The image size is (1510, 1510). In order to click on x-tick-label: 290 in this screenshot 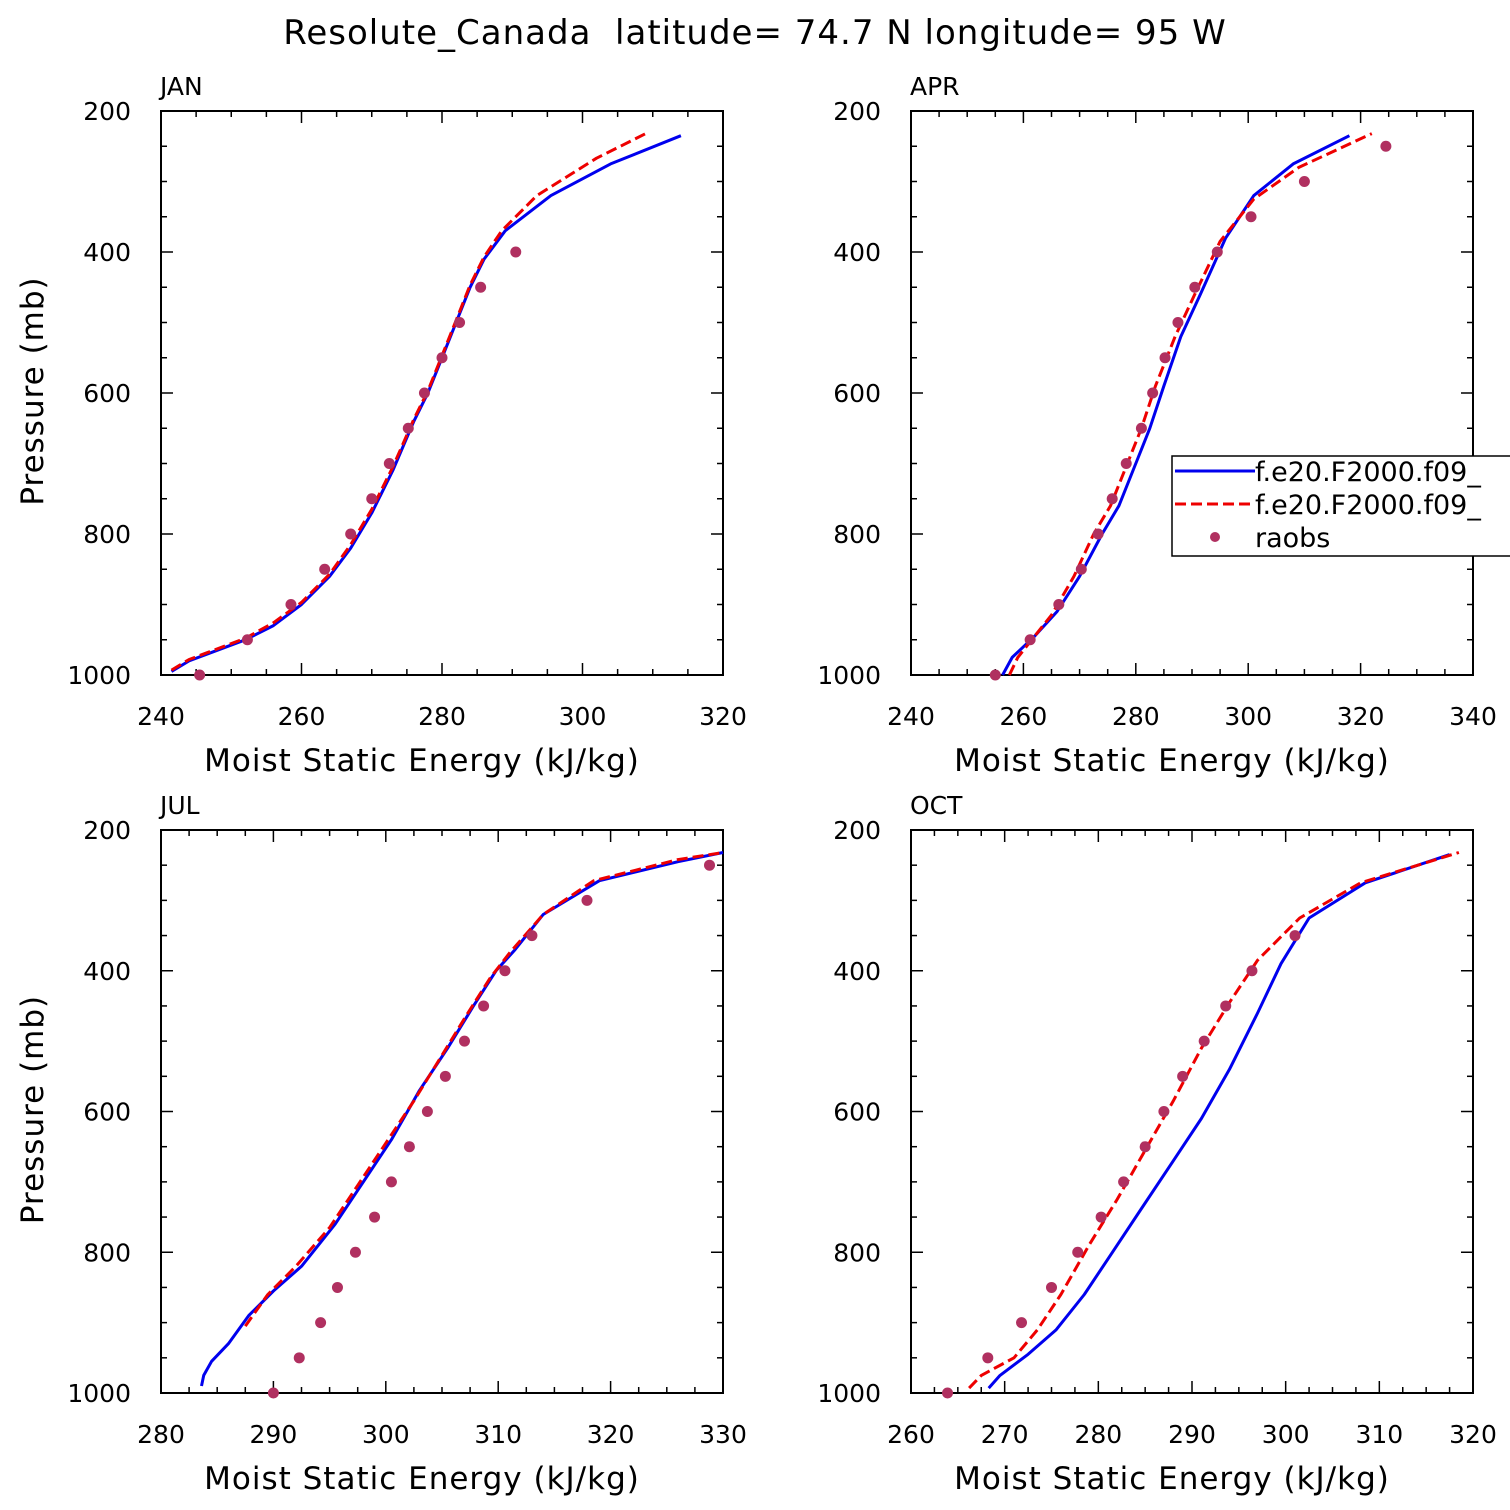, I will do `click(1192, 1434)`.